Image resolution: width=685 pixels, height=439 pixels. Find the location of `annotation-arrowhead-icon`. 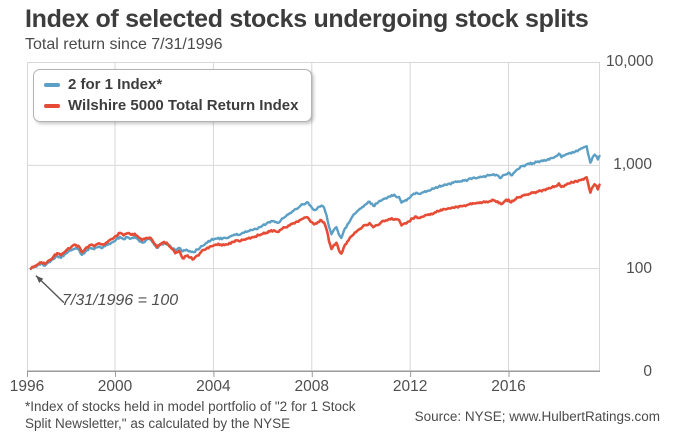

annotation-arrowhead-icon is located at coordinates (39, 279).